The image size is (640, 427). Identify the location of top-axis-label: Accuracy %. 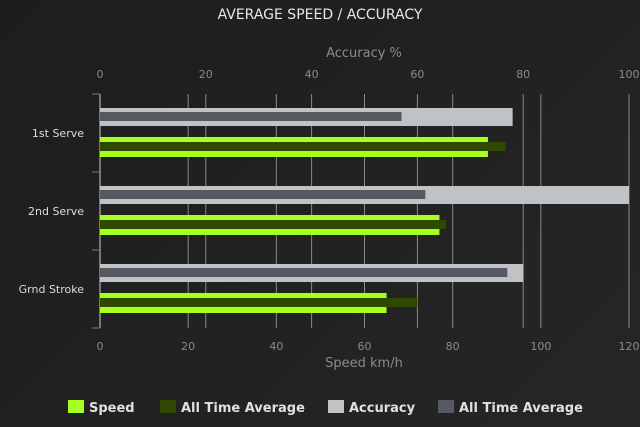
(364, 53).